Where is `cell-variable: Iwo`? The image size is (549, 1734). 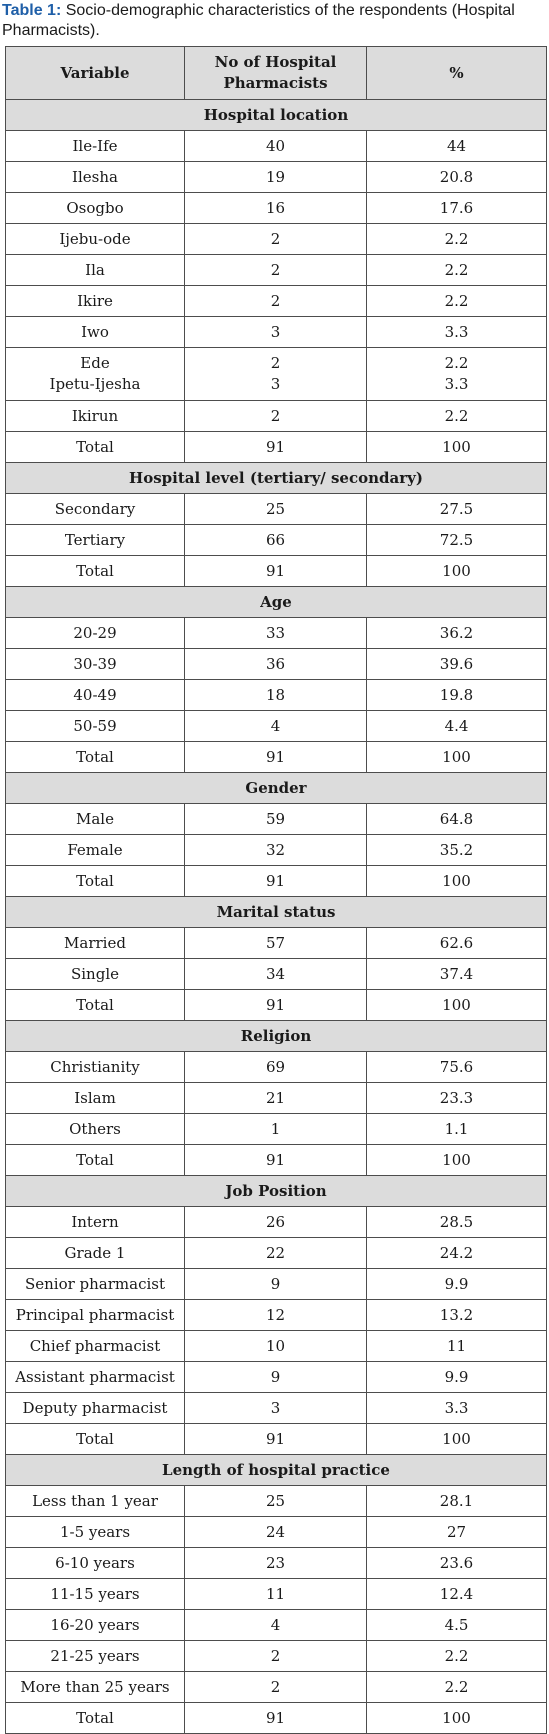
cell-variable: Iwo is located at coordinates (95, 332).